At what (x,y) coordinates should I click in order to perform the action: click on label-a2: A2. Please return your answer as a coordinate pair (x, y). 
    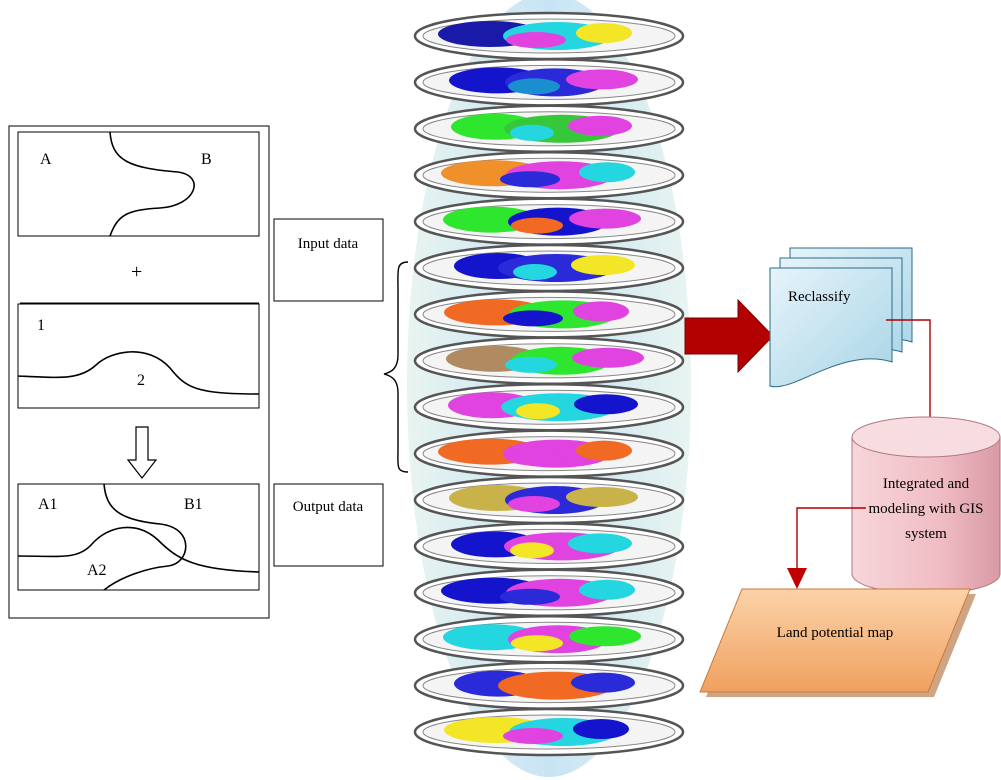
    Looking at the image, I should click on (97, 570).